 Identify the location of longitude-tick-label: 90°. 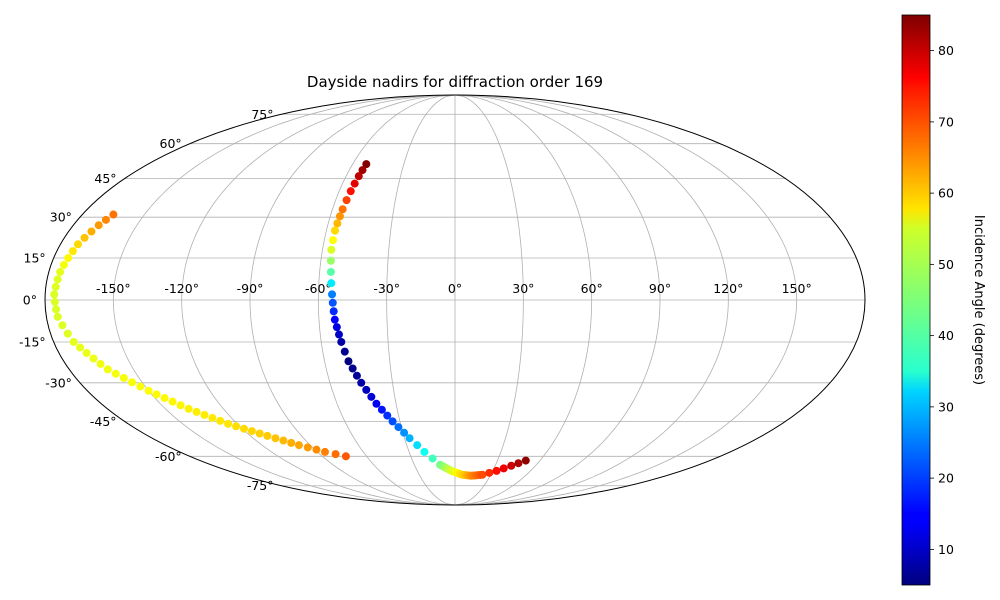
(660, 288).